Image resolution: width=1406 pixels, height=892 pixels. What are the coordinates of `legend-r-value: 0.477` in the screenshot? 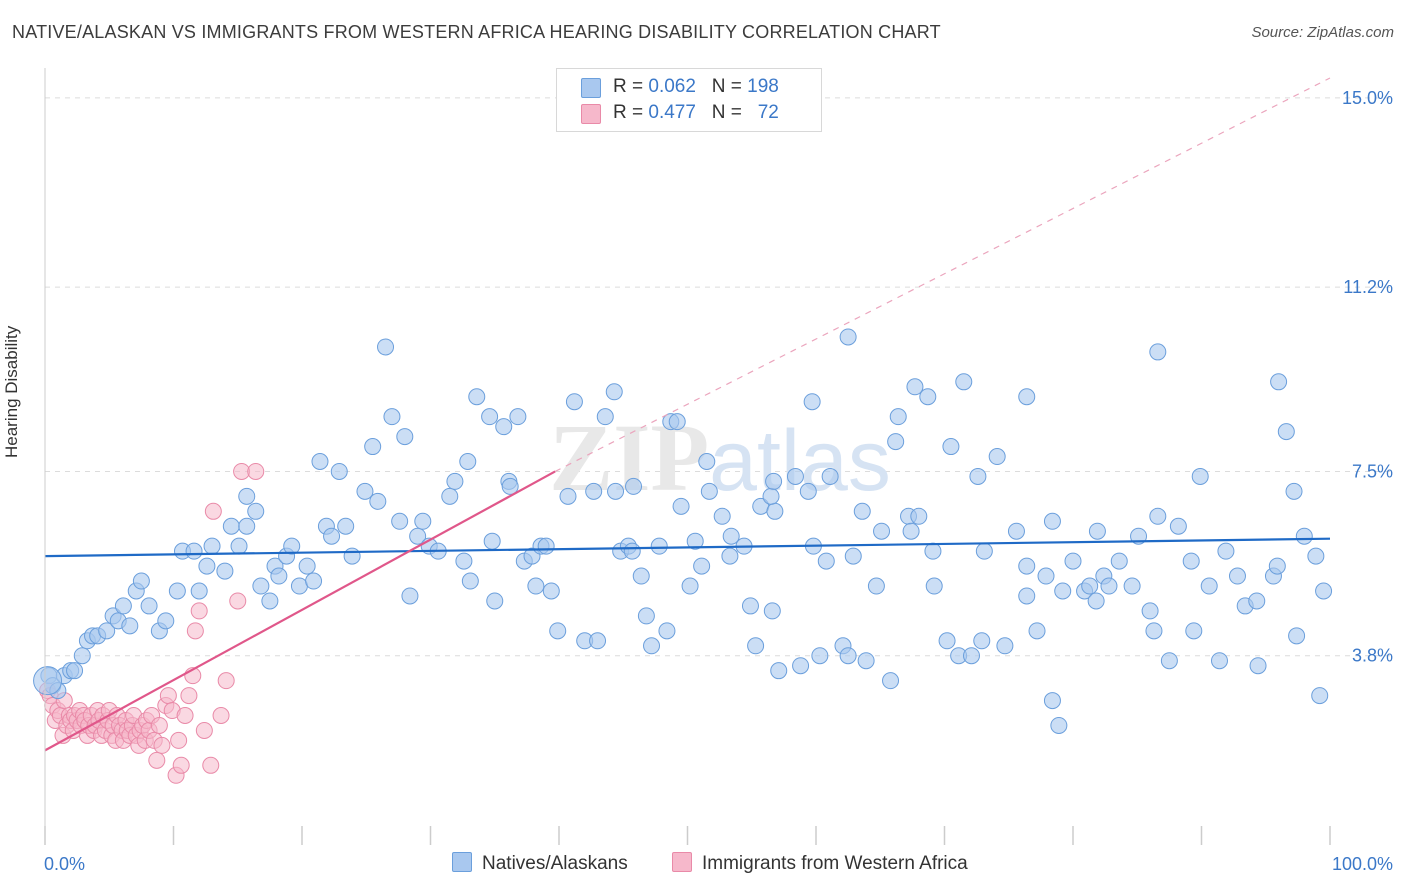 It's located at (672, 112).